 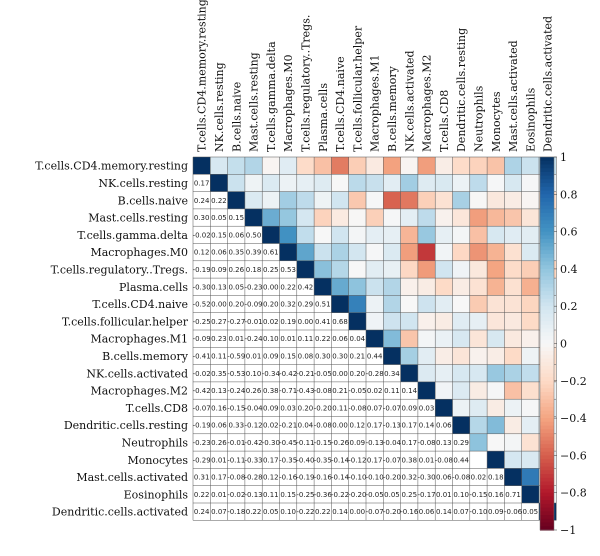 What do you see at coordinates (340, 391) in the screenshot?
I see `correlation-value: 0.21` at bounding box center [340, 391].